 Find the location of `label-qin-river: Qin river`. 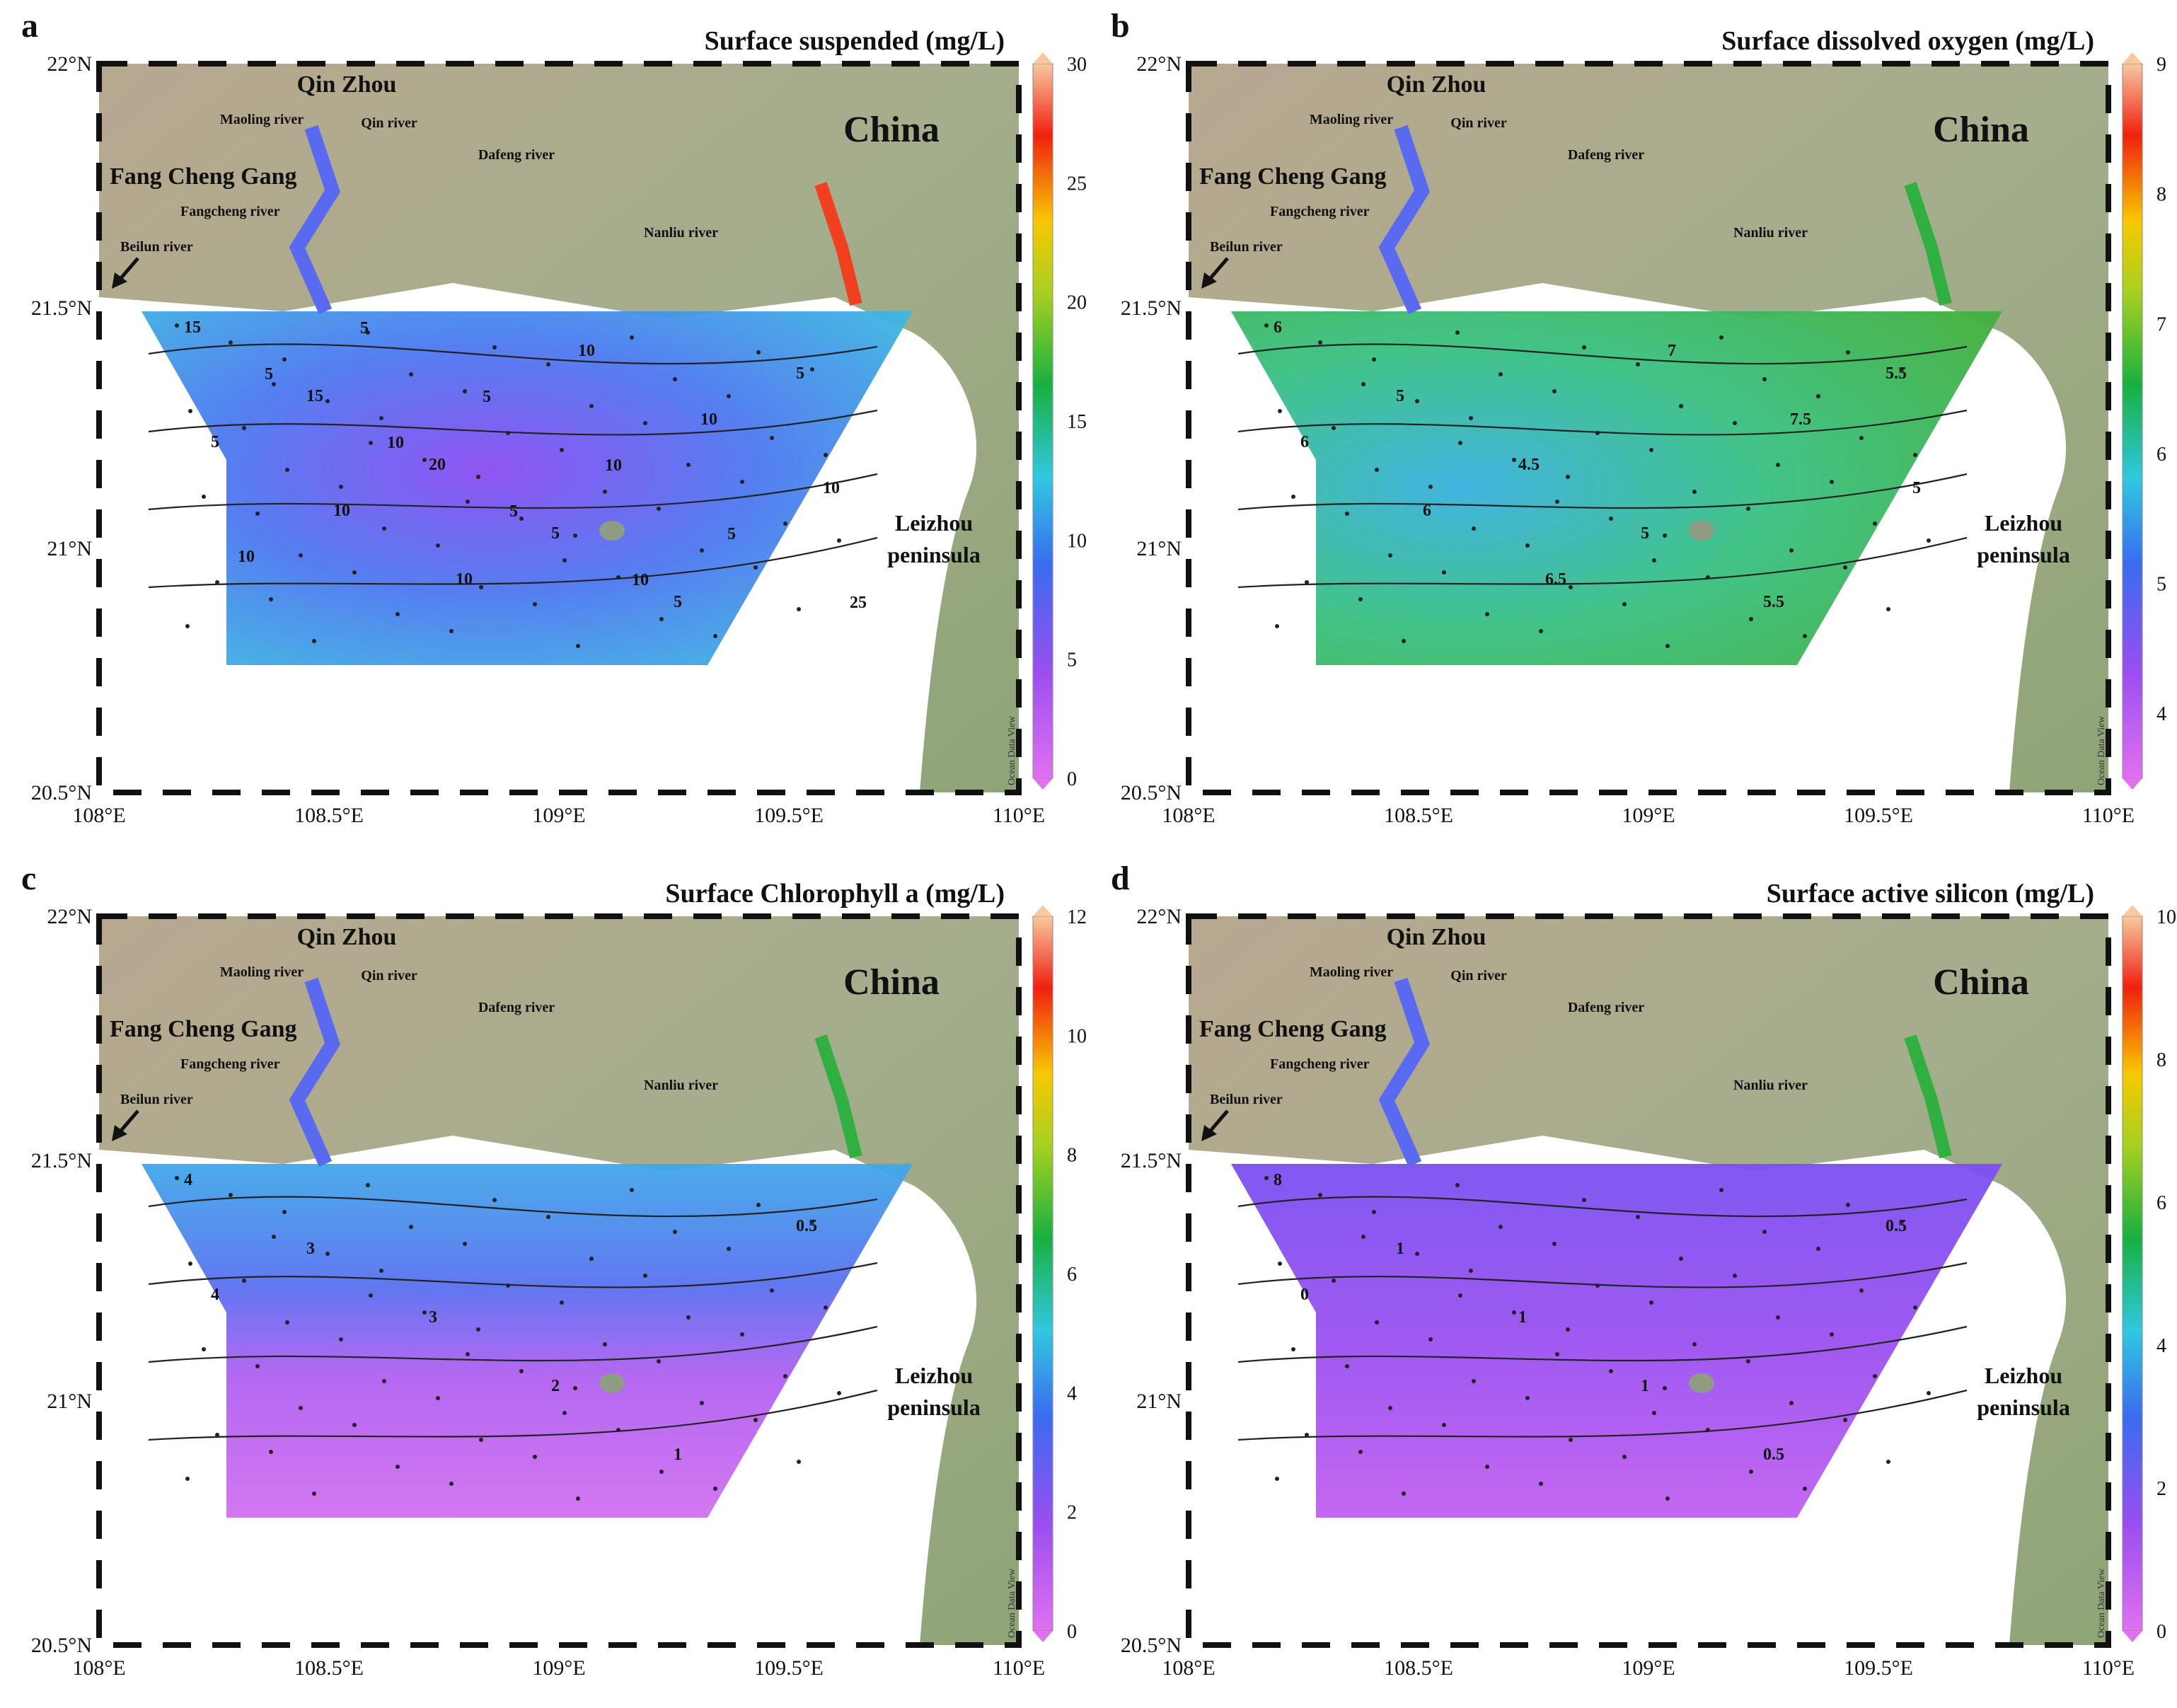

label-qin-river: Qin river is located at coordinates (1478, 123).